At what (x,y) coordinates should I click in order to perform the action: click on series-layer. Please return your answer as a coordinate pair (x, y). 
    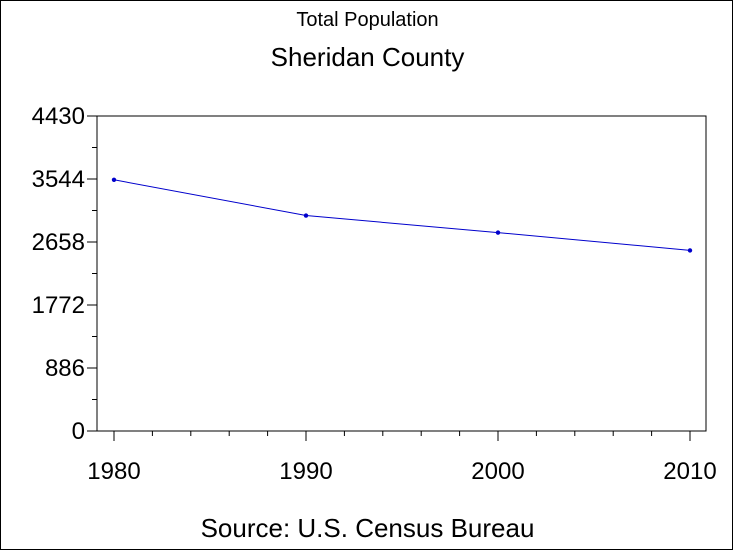
    Looking at the image, I should click on (402, 215).